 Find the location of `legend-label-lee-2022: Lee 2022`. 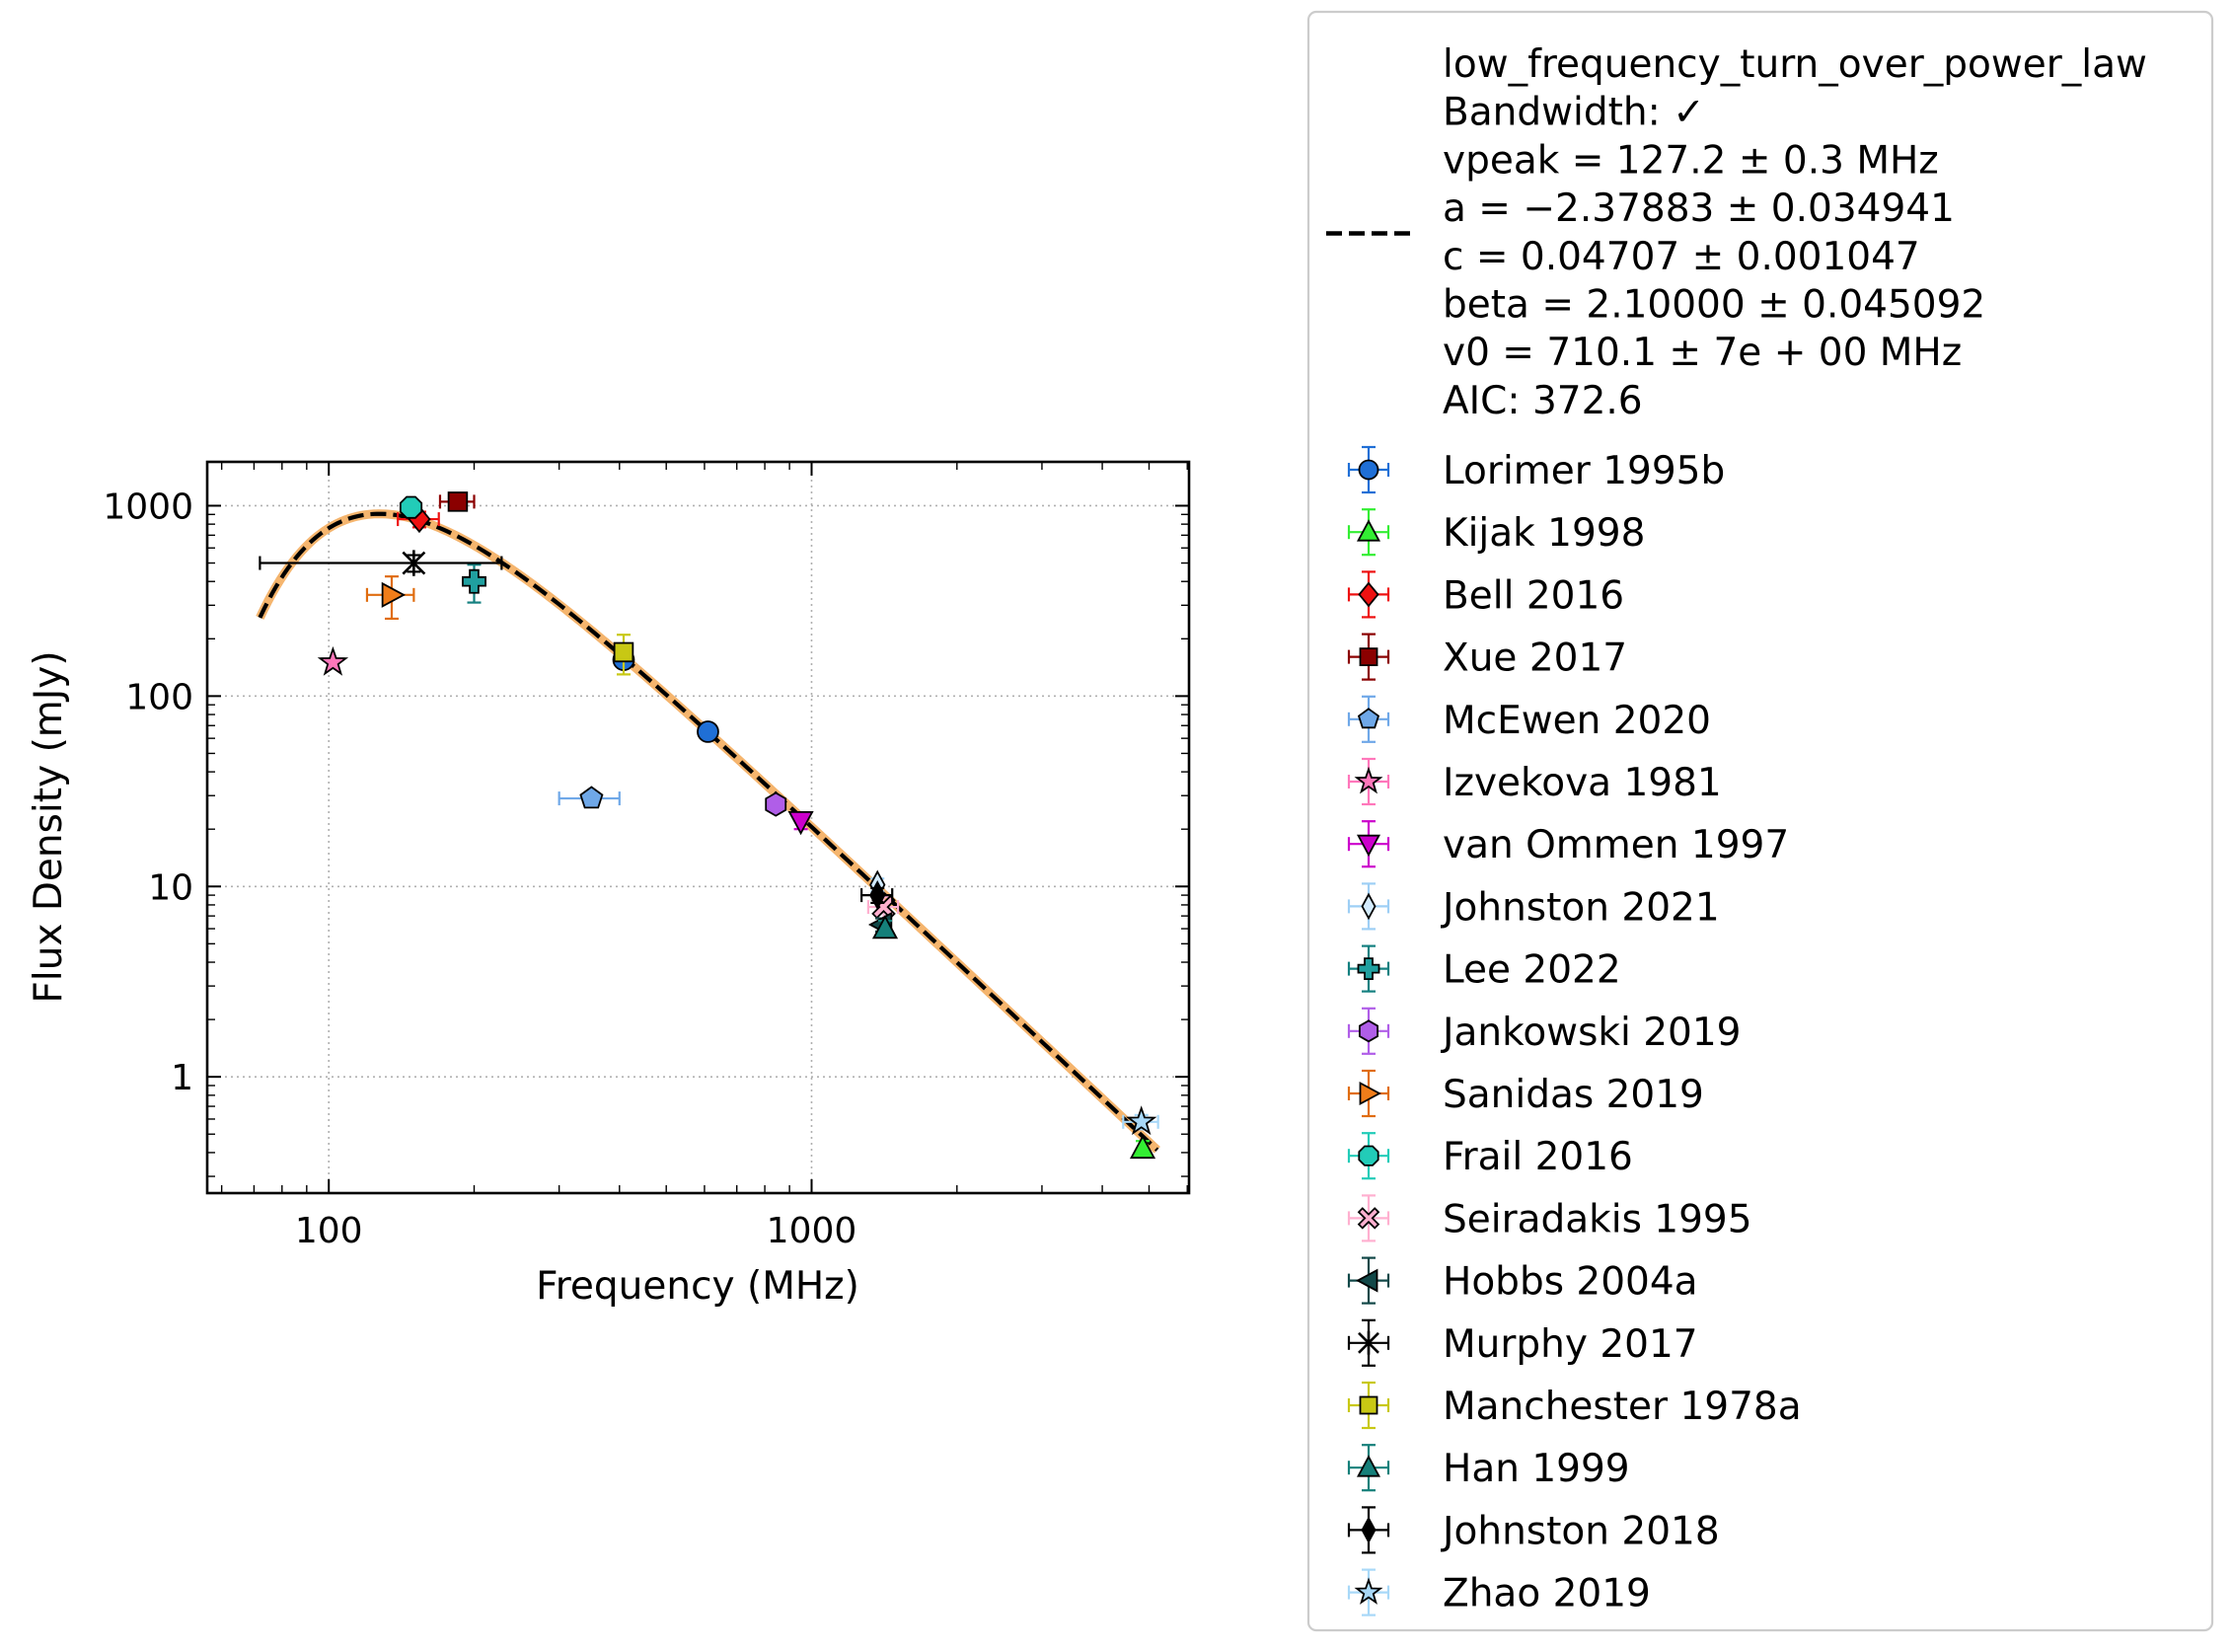

legend-label-lee-2022: Lee 2022 is located at coordinates (1532, 971).